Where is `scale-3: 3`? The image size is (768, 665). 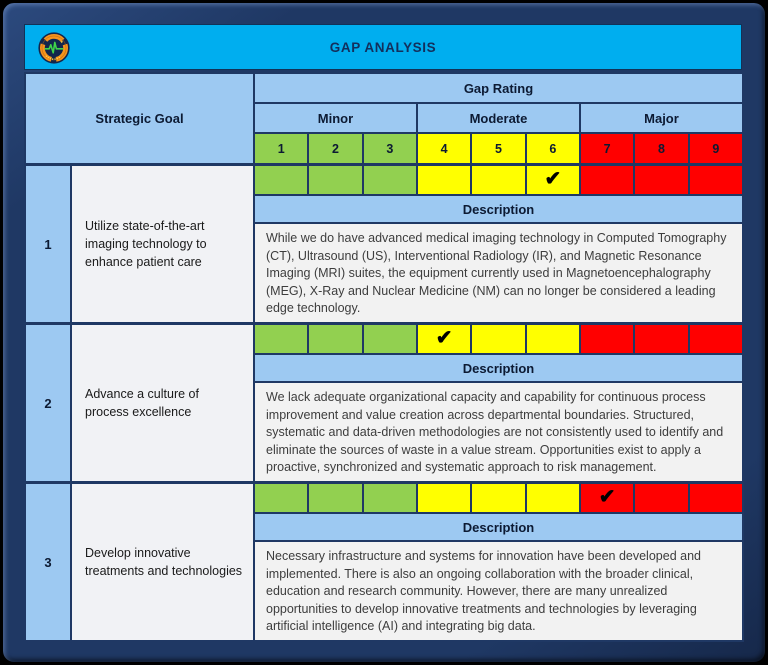 scale-3: 3 is located at coordinates (389, 148).